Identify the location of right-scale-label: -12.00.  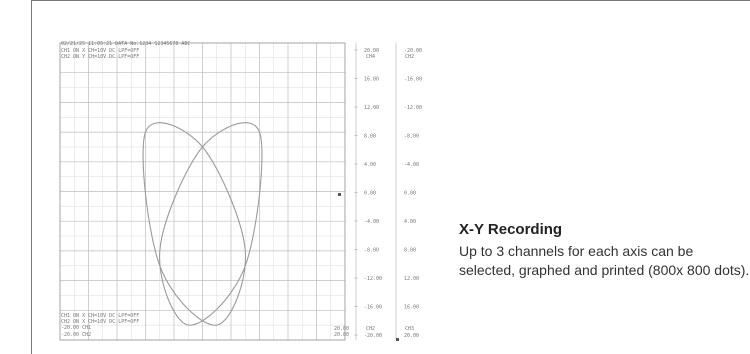
(413, 108).